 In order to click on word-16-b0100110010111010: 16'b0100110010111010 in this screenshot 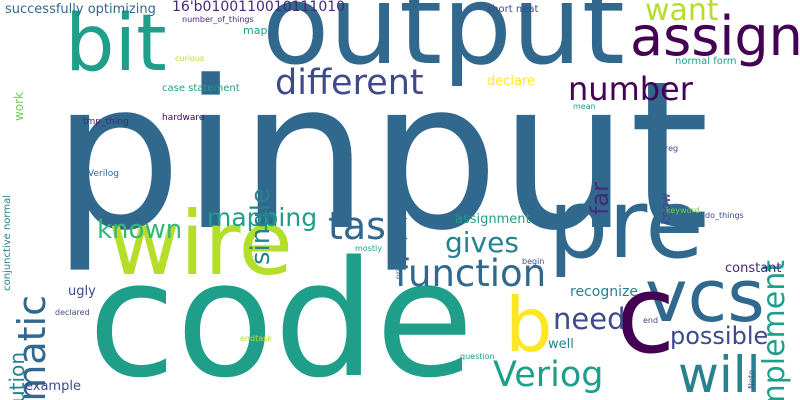, I will do `click(259, 7)`.